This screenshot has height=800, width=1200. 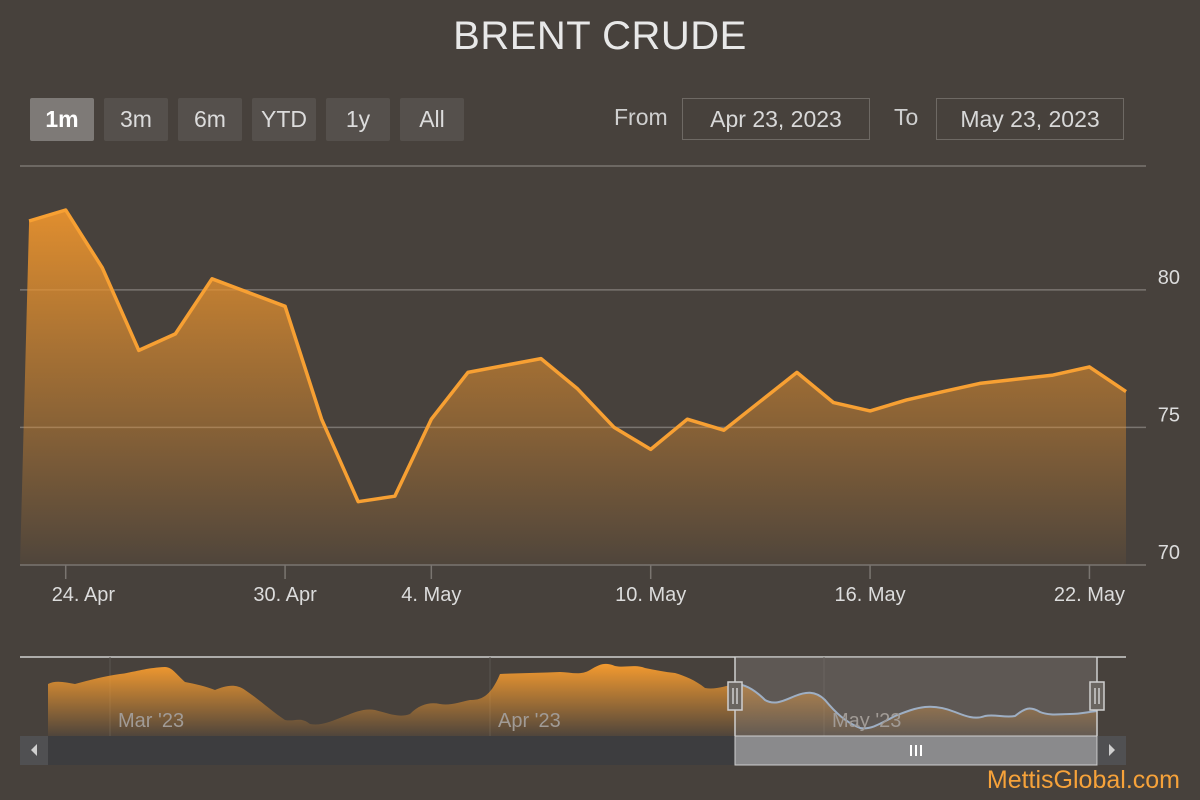 What do you see at coordinates (1097, 696) in the screenshot?
I see `navigator-right-handle` at bounding box center [1097, 696].